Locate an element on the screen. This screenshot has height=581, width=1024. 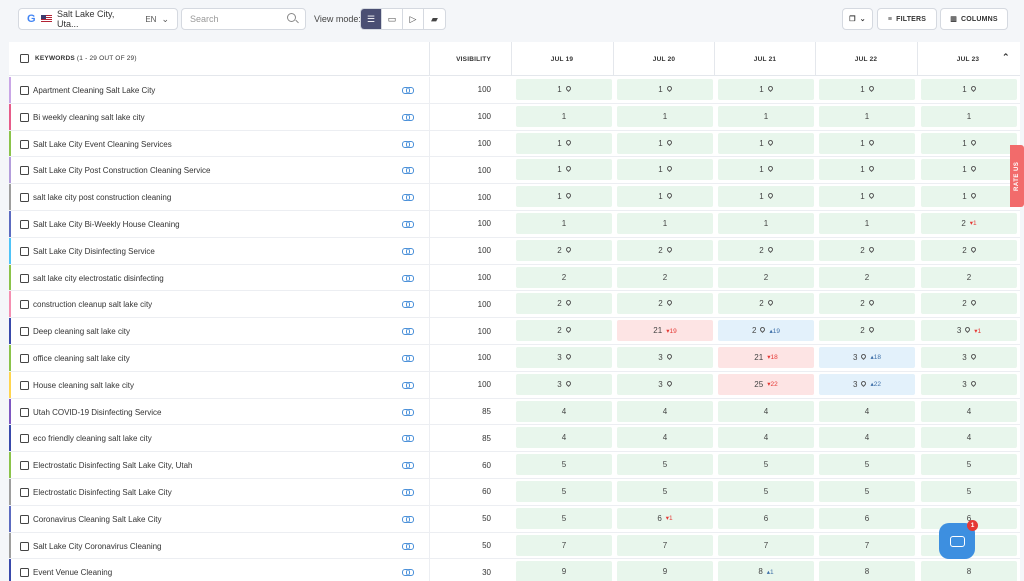
folder-view-button: ▭ is located at coordinates (392, 19).